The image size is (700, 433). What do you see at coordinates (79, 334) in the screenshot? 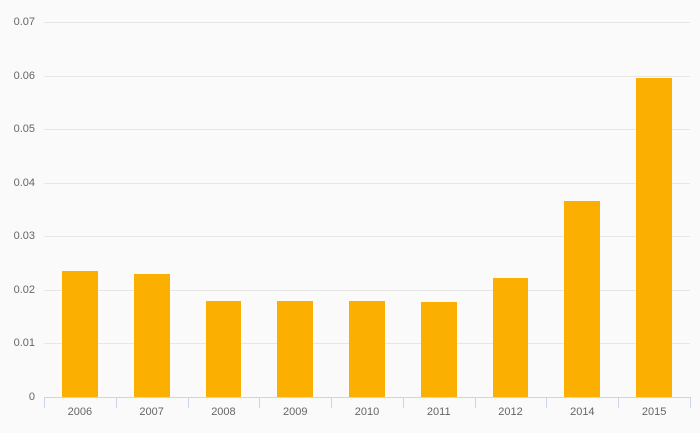
I see `bar-2006` at bounding box center [79, 334].